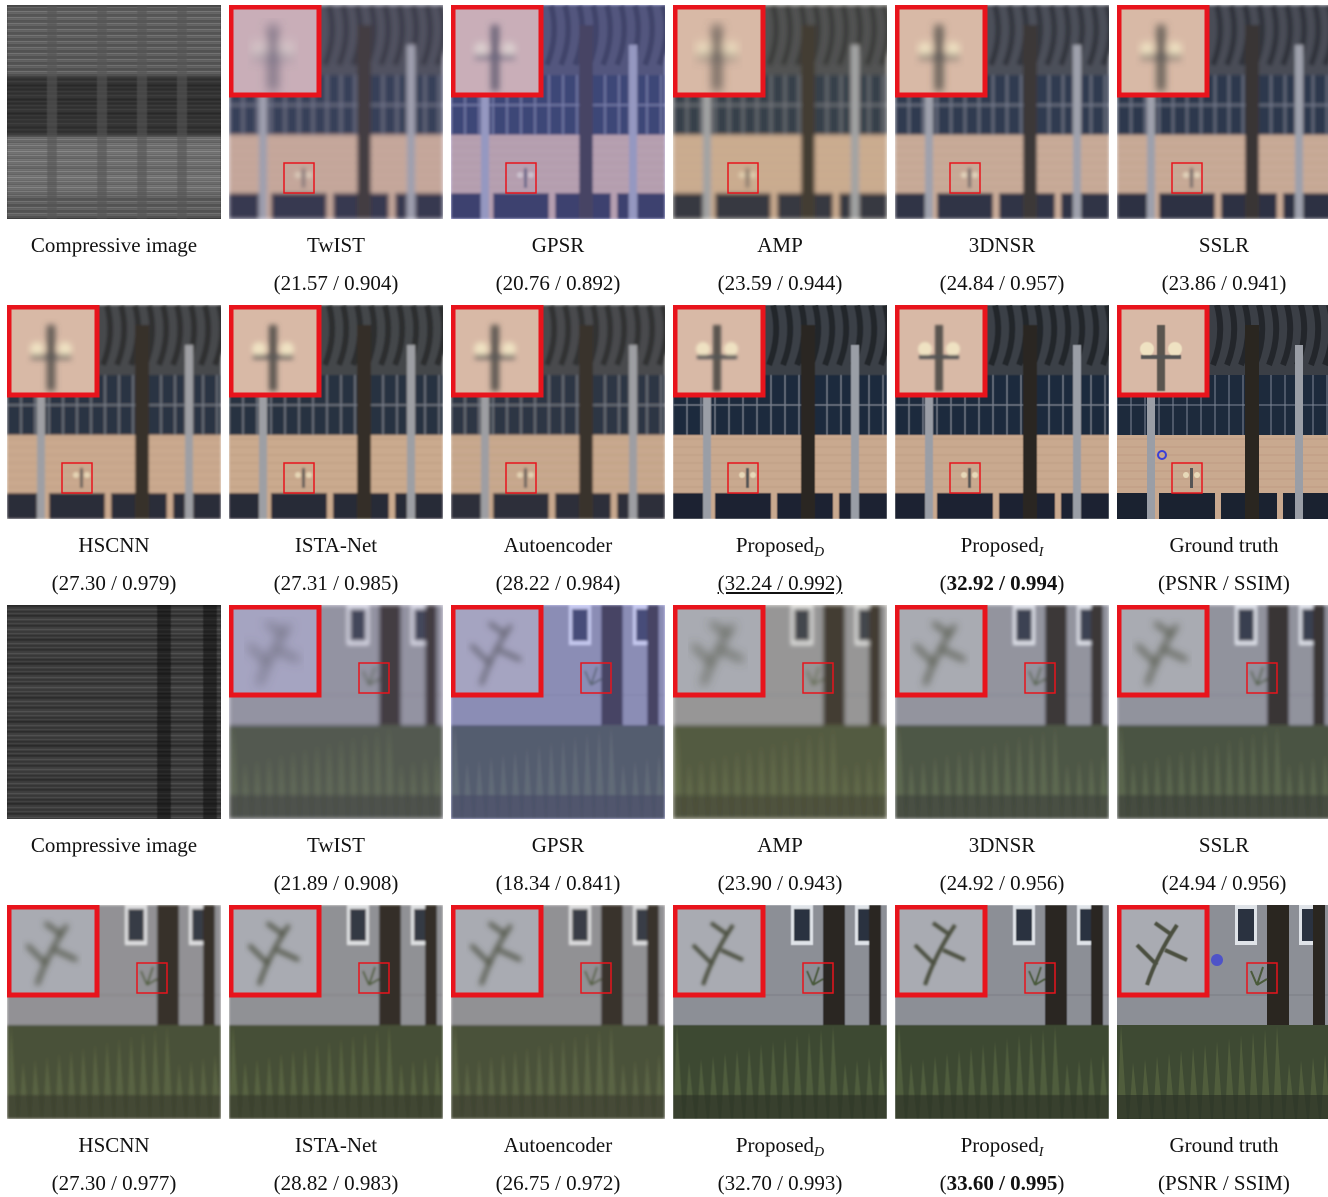 The width and height of the screenshot is (1328, 1197). Describe the element at coordinates (558, 265) in the screenshot. I see `caption-gpsr: GPSR (20.76 / 0.892)` at that location.